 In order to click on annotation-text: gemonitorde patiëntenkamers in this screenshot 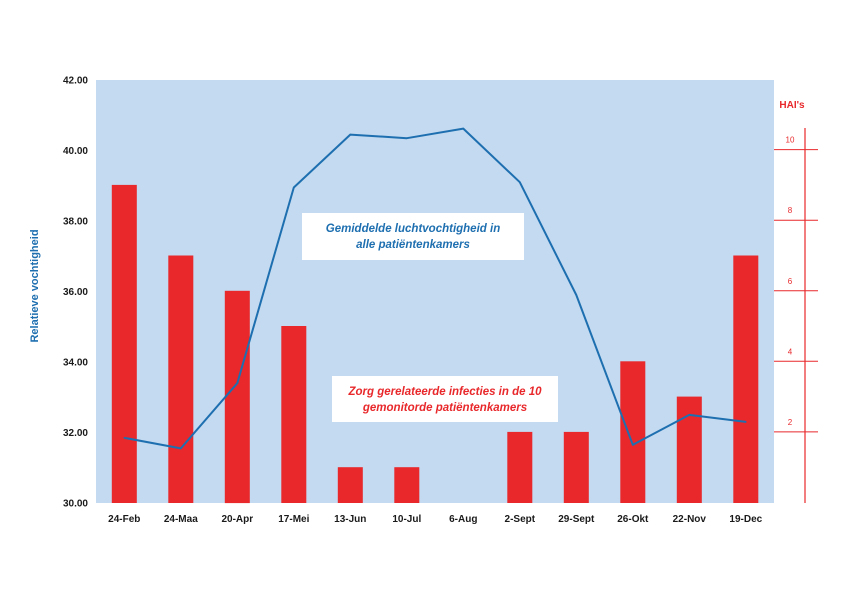, I will do `click(444, 408)`.